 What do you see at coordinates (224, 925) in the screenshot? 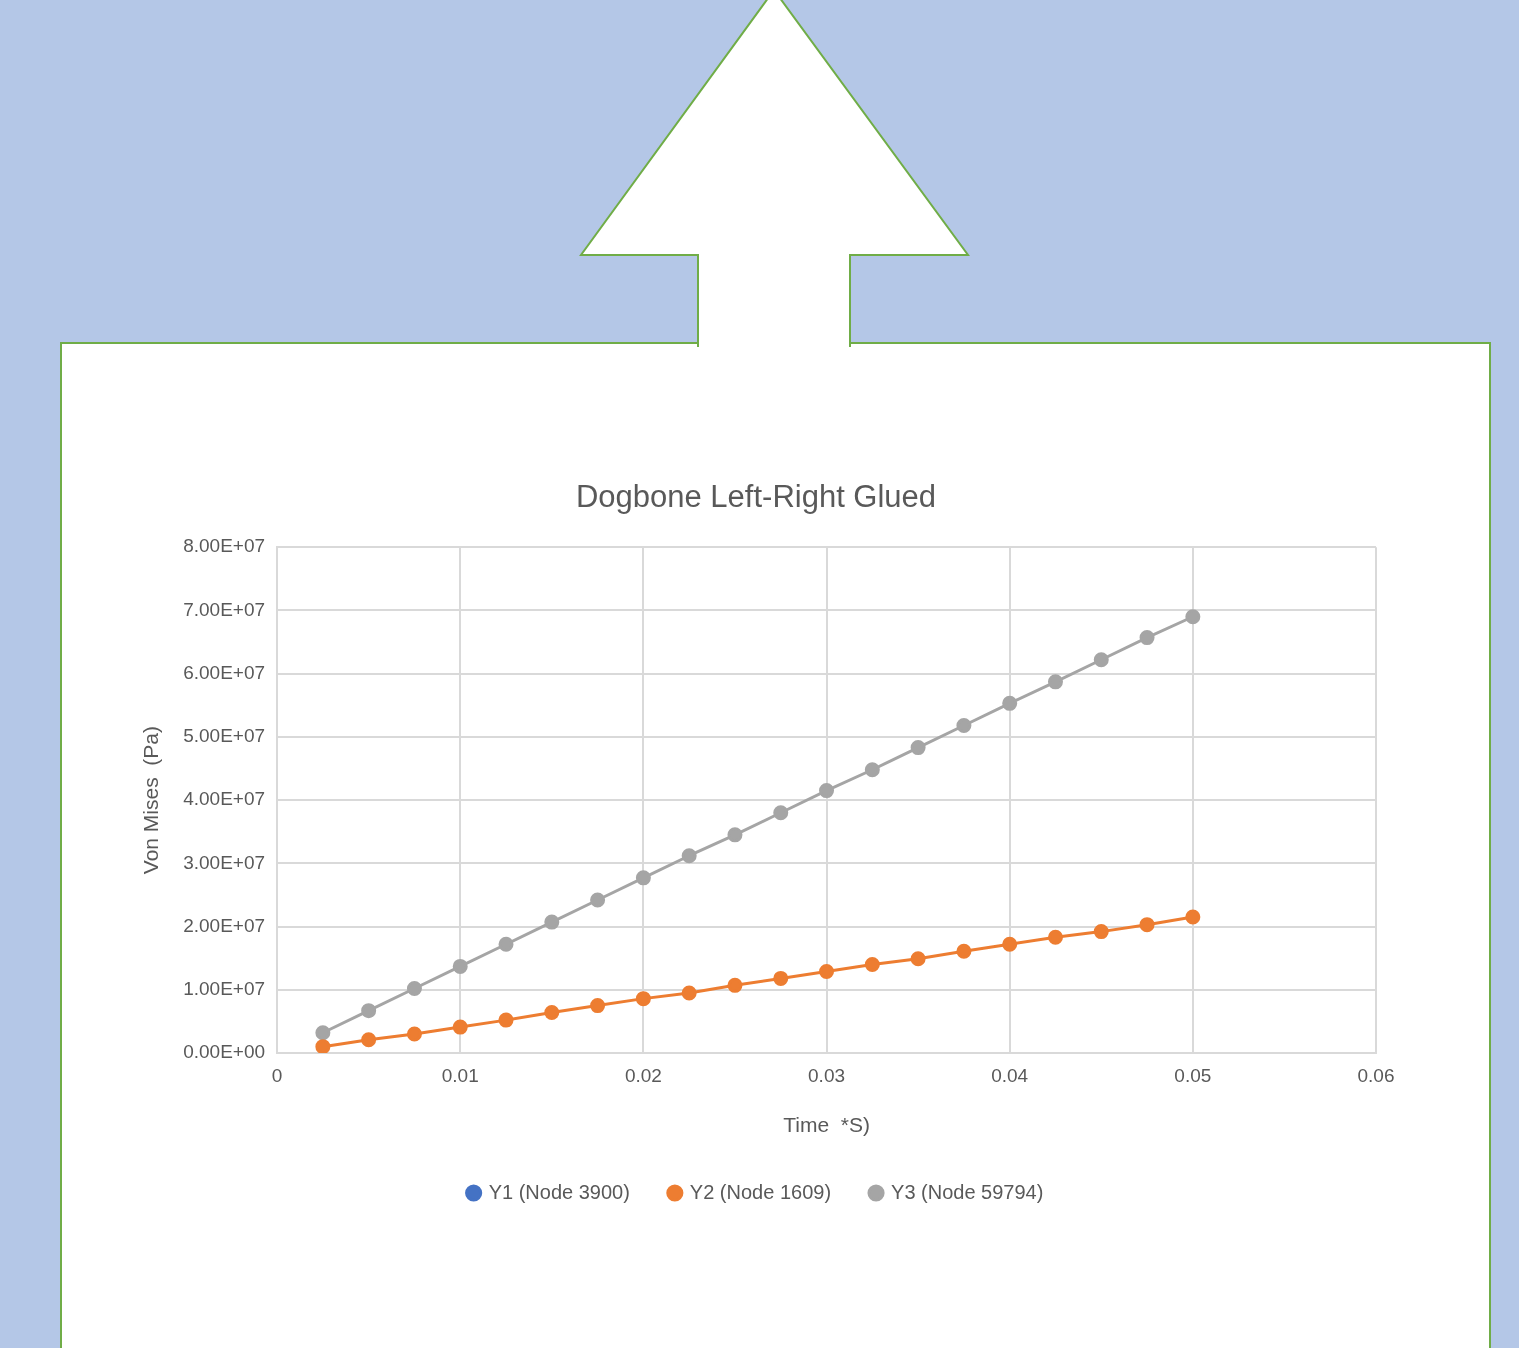
I see `y-tick-label: 2.00E+07` at bounding box center [224, 925].